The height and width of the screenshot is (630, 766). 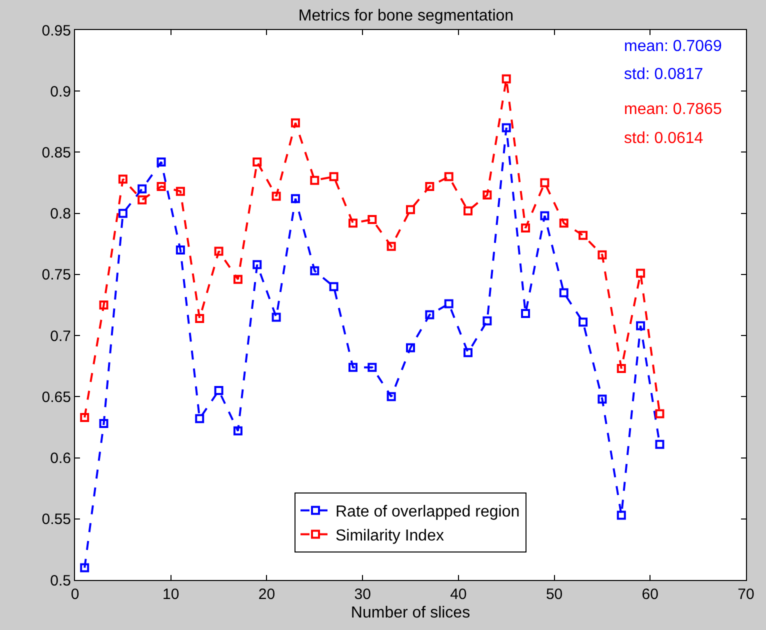 What do you see at coordinates (60, 336) in the screenshot?
I see `y-tick-label: 0.7` at bounding box center [60, 336].